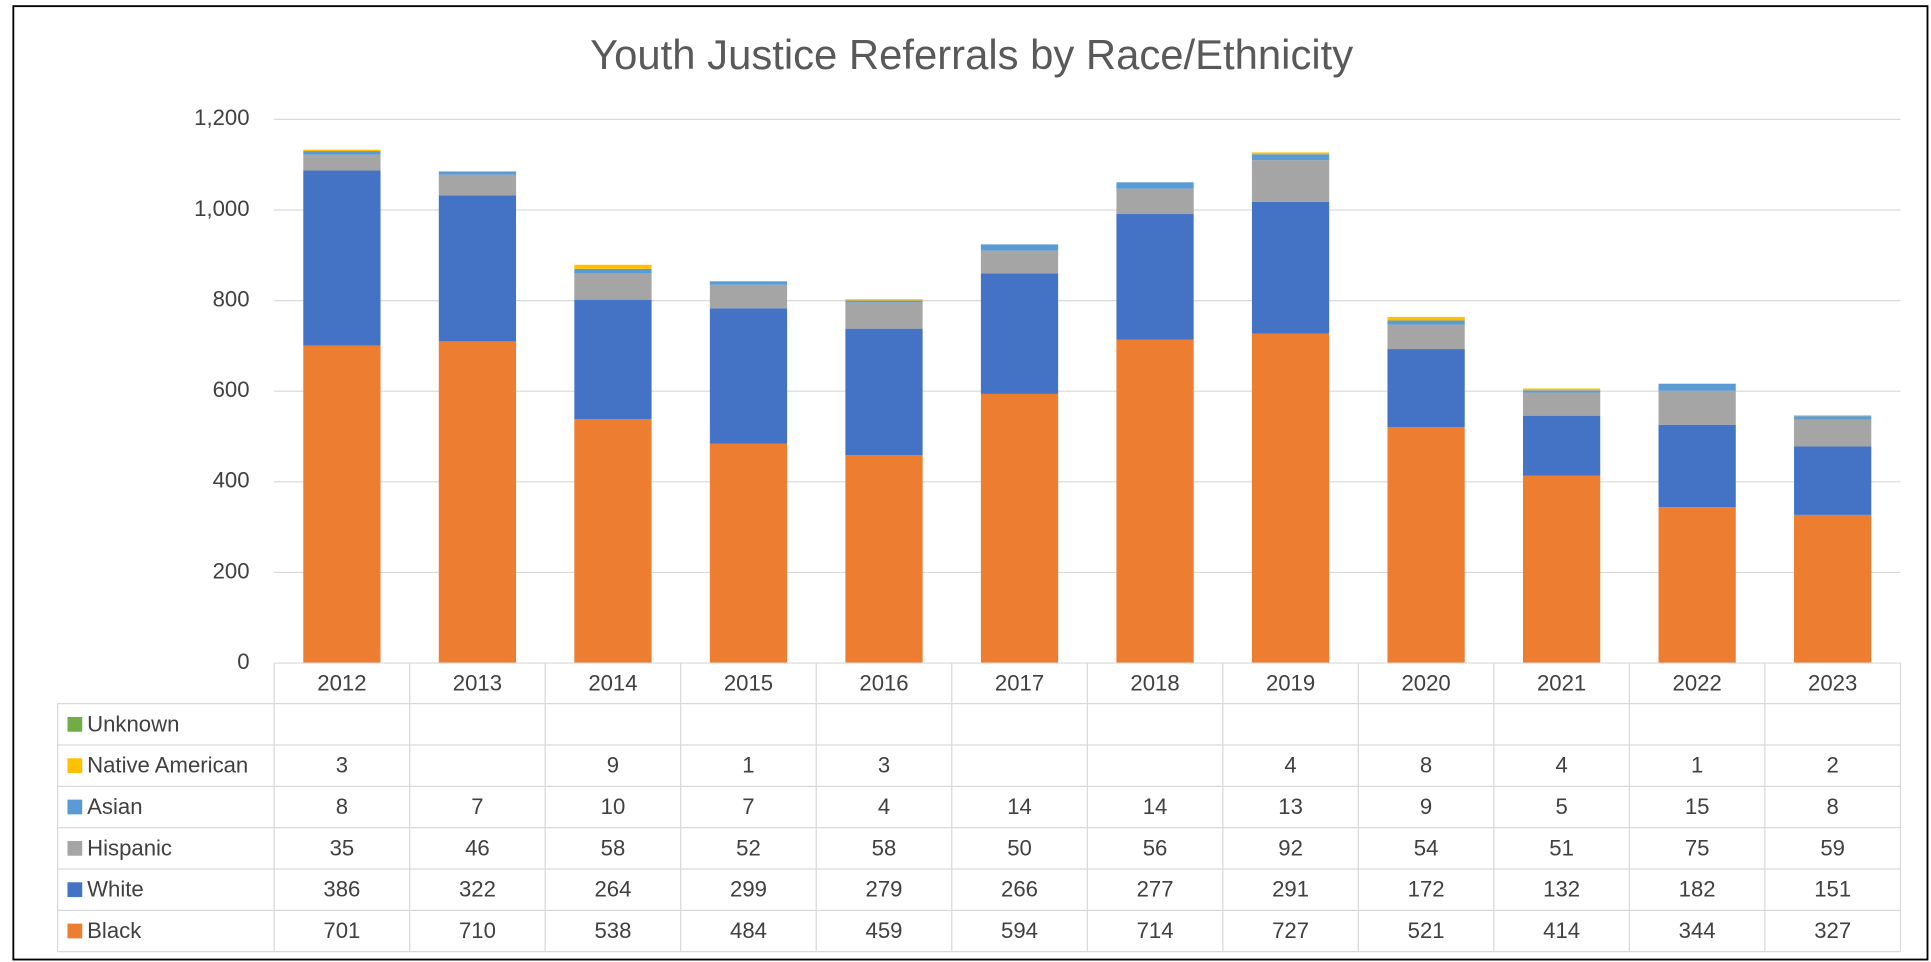  I want to click on table-value: 50, so click(1019, 847).